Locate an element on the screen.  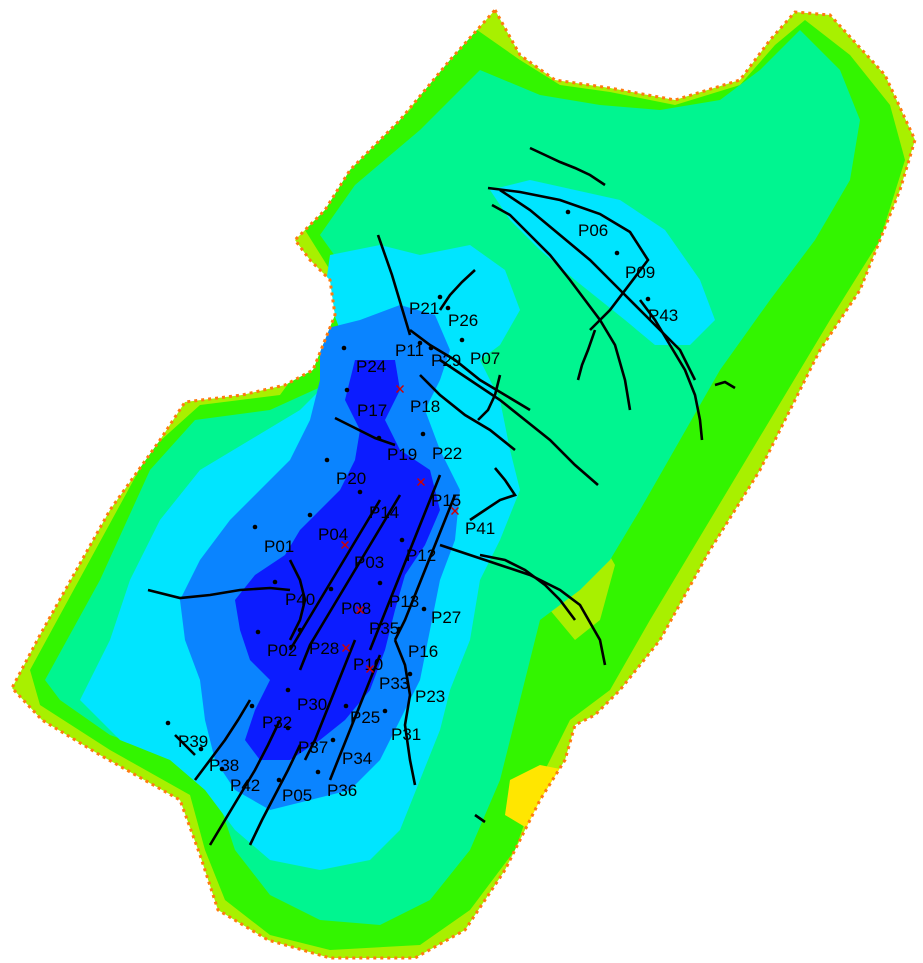
well-p39: P39 is located at coordinates (186, 735).